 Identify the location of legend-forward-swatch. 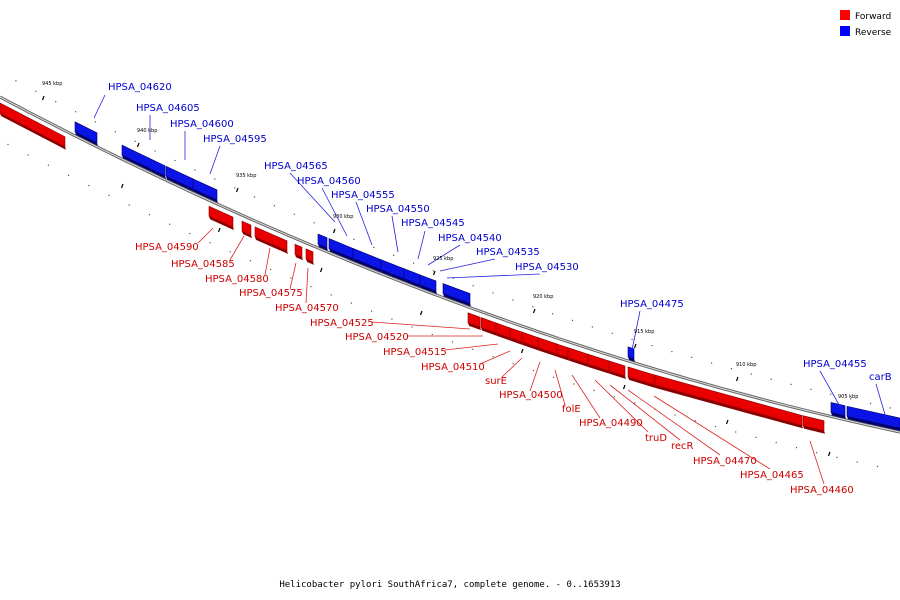
(845, 15).